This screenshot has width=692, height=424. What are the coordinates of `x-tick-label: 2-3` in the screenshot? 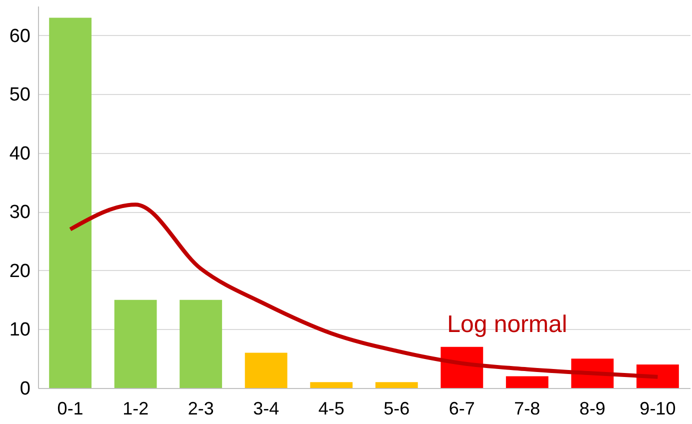 It's located at (201, 408).